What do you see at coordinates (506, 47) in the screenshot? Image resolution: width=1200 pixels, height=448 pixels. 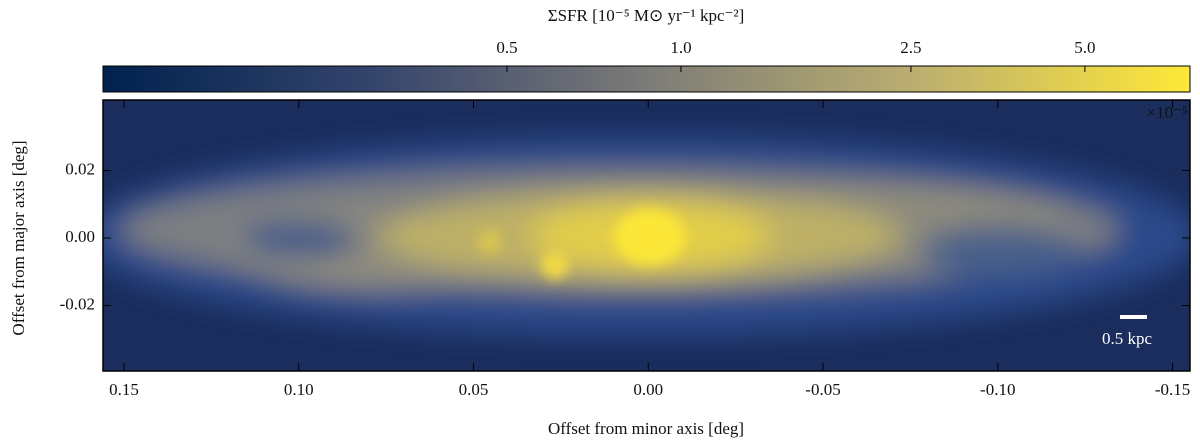 I see `colorbar-tick-label: 0.5` at bounding box center [506, 47].